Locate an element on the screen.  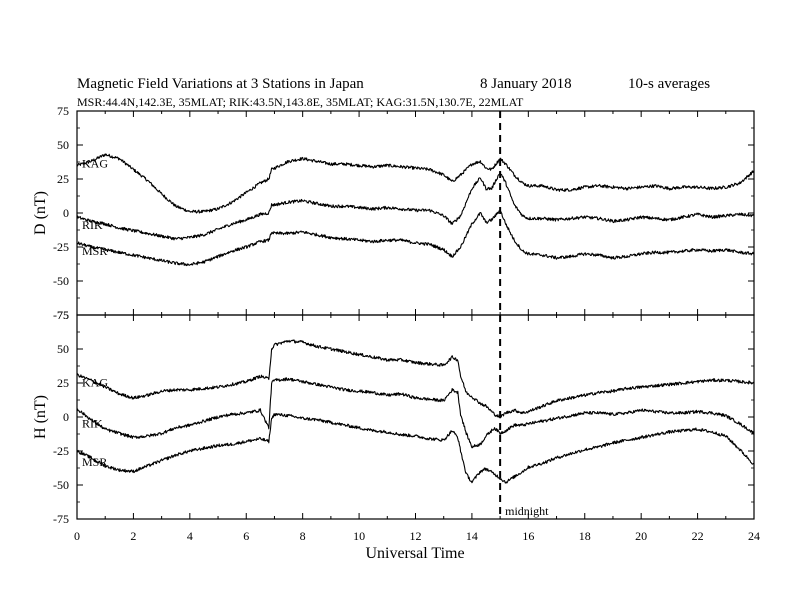
chart-cadence: 10-s averages is located at coordinates (669, 84).